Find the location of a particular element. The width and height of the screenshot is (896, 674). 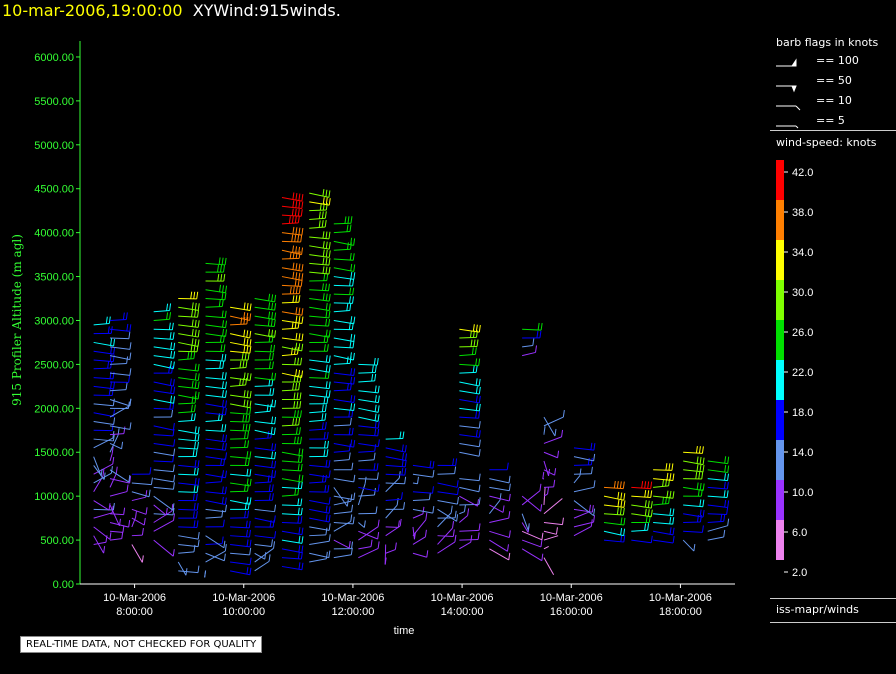

y-tick-label: 6000.00 is located at coordinates (54, 58).